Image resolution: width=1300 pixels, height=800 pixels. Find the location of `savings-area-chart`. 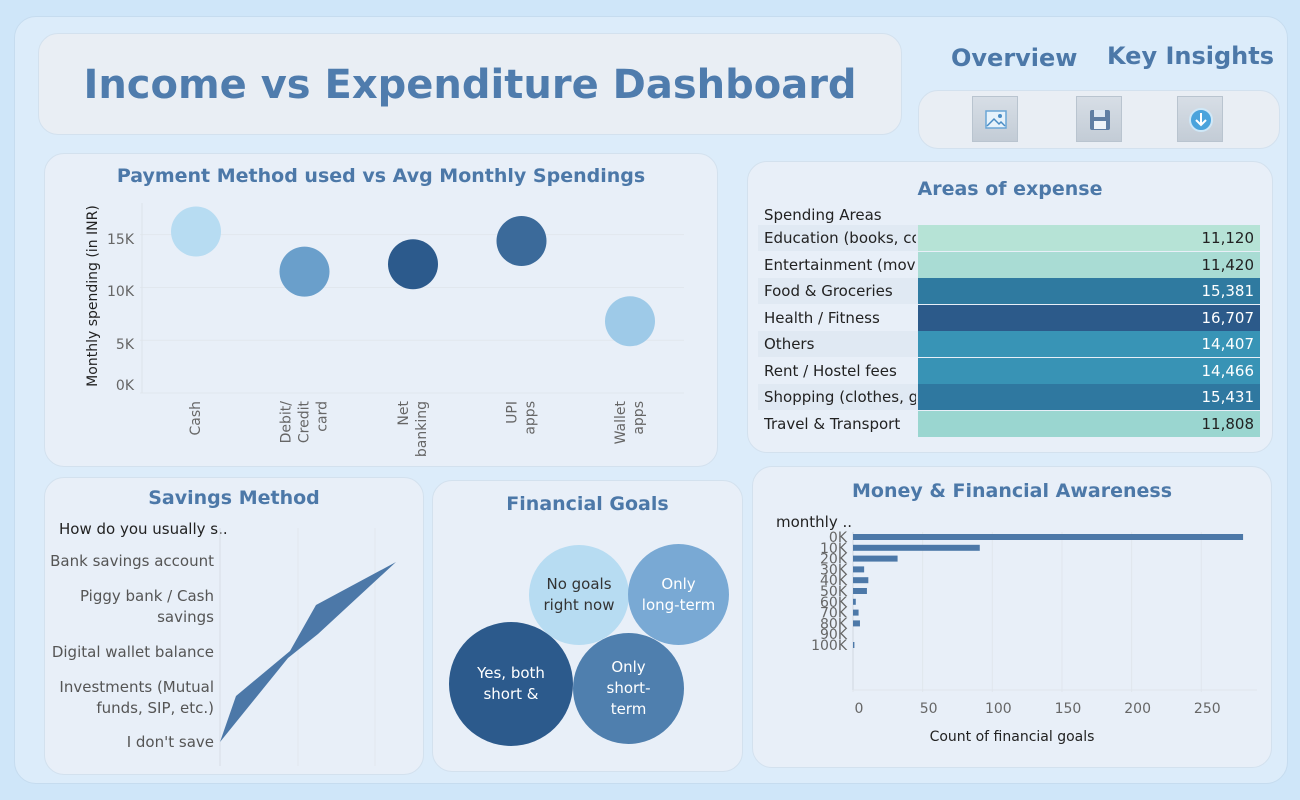

savings-area-chart is located at coordinates (307, 647).